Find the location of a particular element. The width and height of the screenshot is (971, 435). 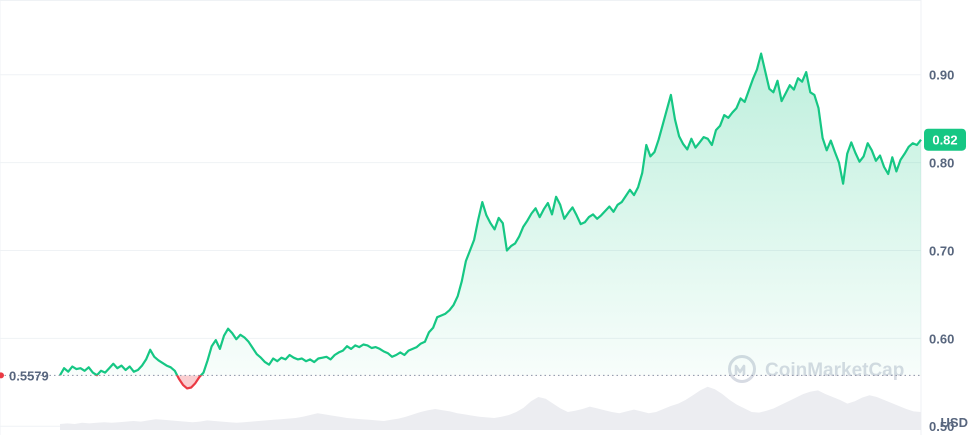

y-tick-label-0.80: 0.80 is located at coordinates (941, 163).